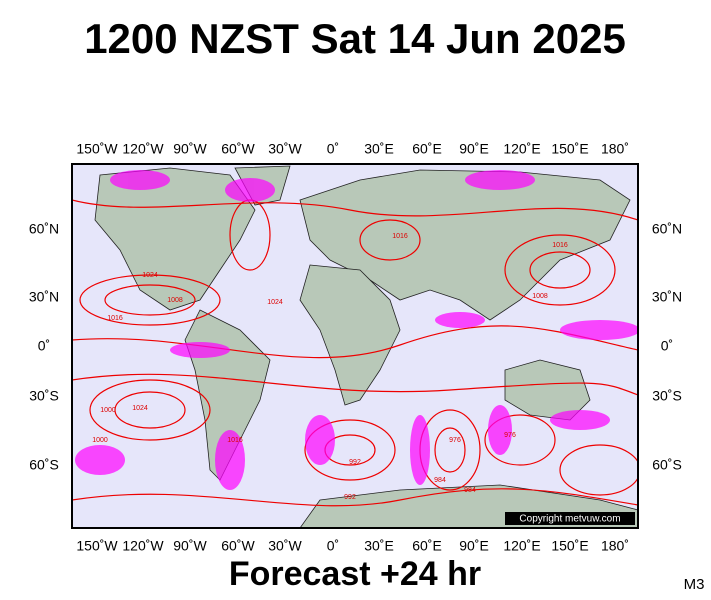  What do you see at coordinates (694, 584) in the screenshot?
I see `model-label: M3` at bounding box center [694, 584].